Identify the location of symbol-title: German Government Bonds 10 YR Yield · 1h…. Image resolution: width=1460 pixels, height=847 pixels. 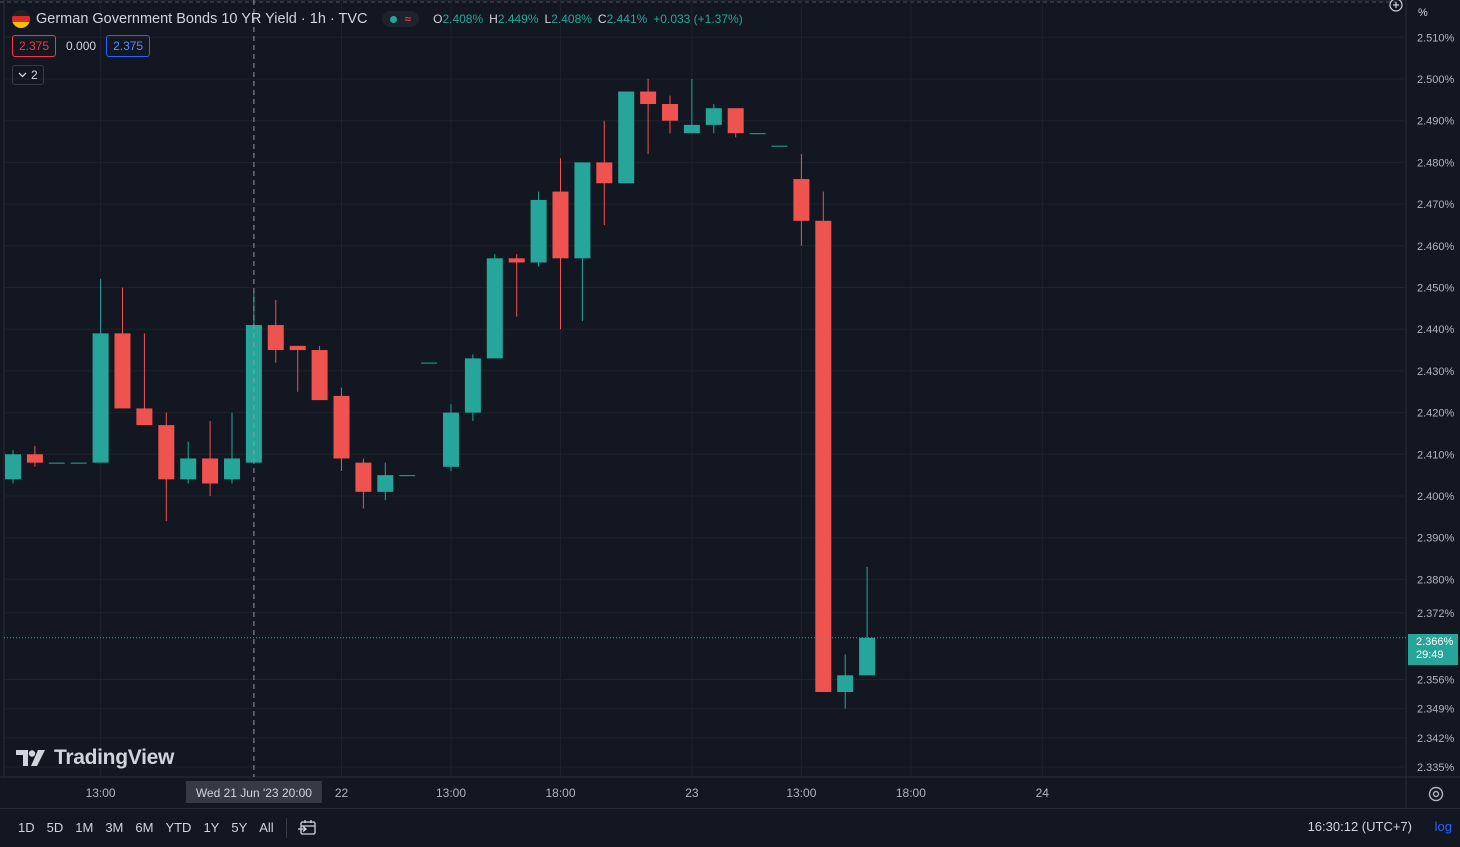
(202, 19).